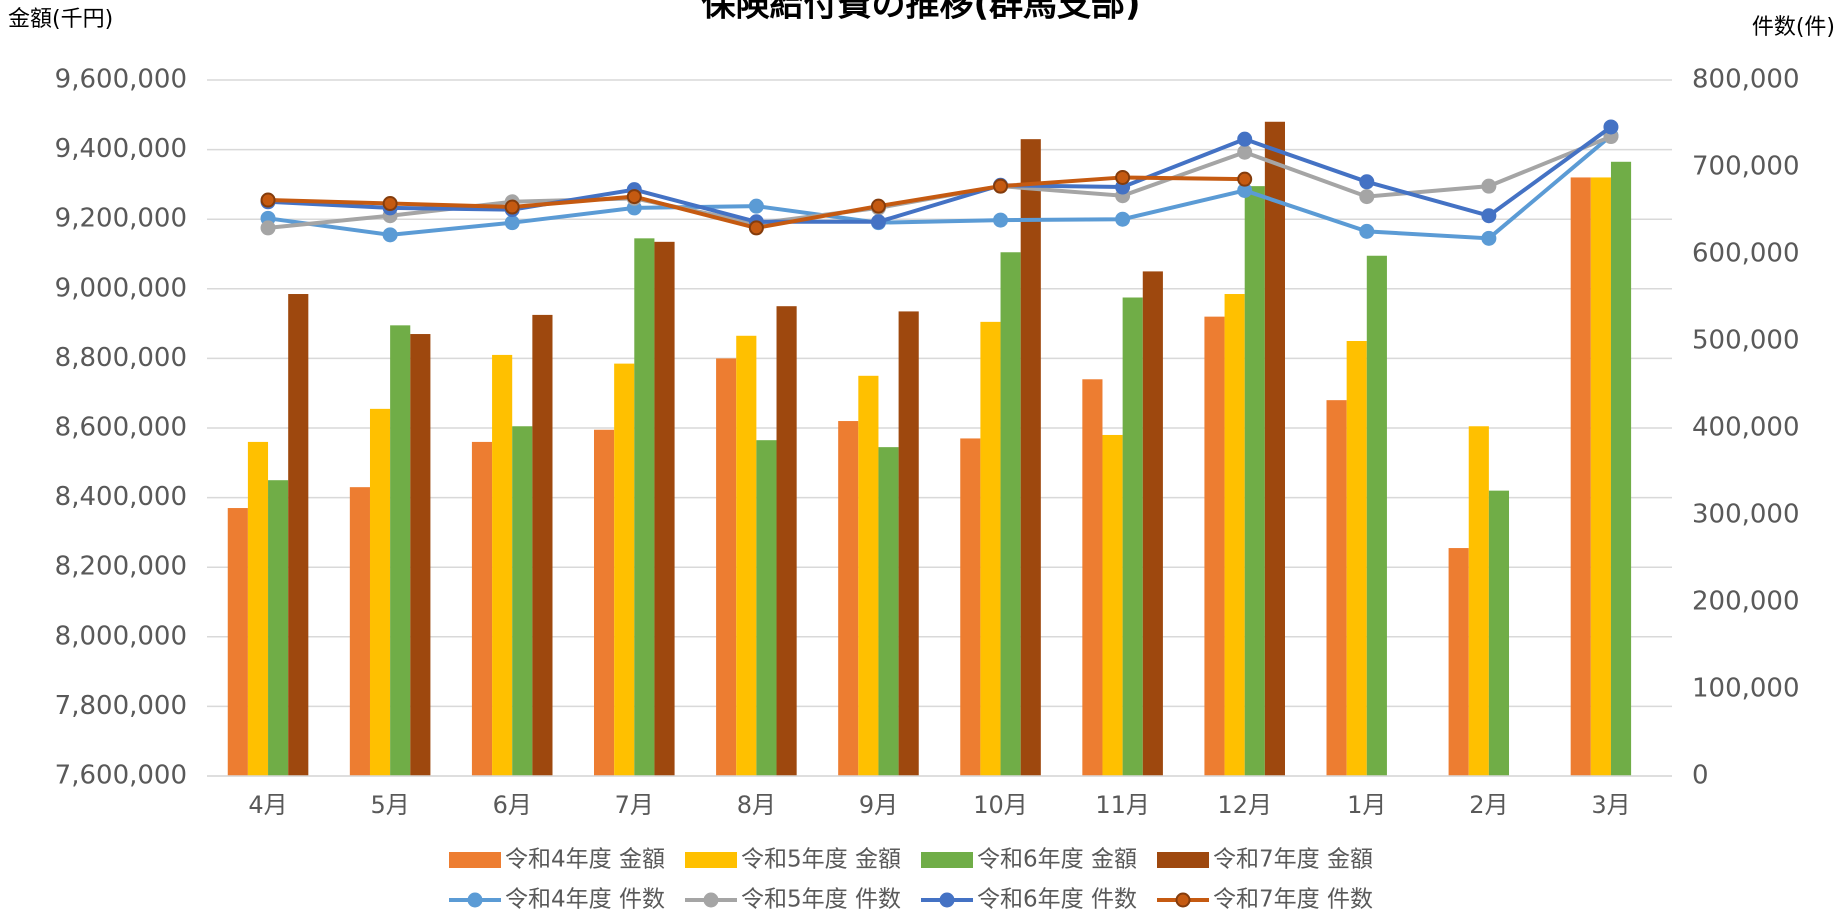  I want to click on x-tick-label: 6月, so click(512, 805).